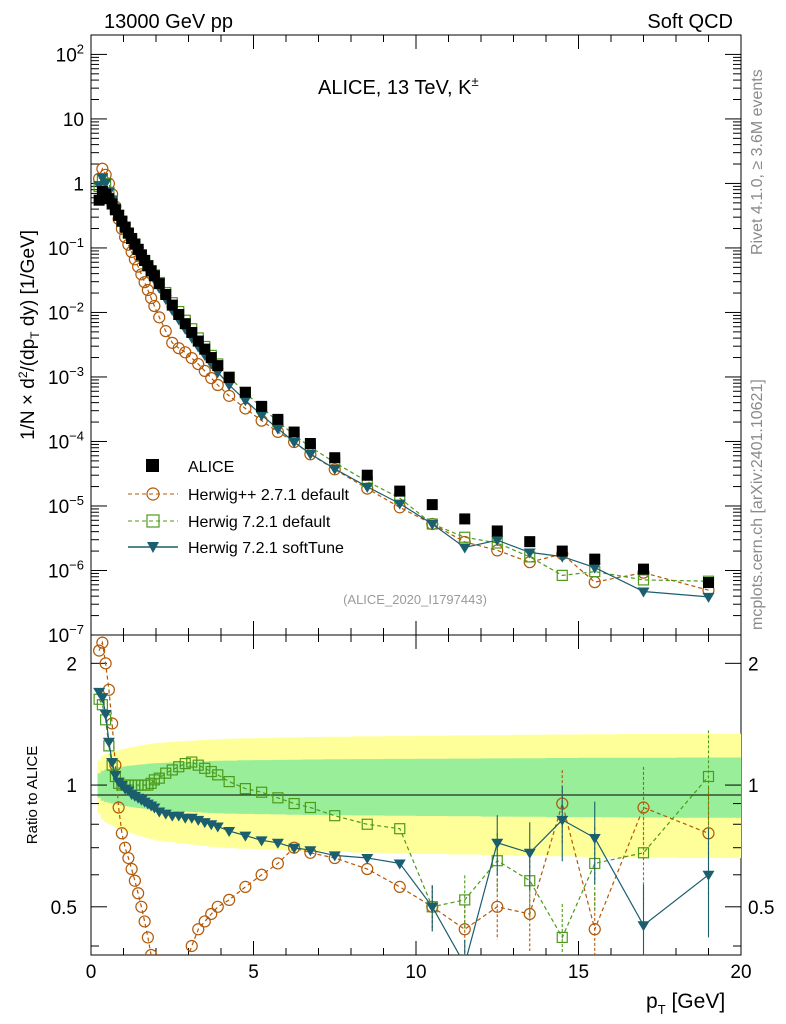  I want to click on ratio-tick-label: 1, so click(71, 786).